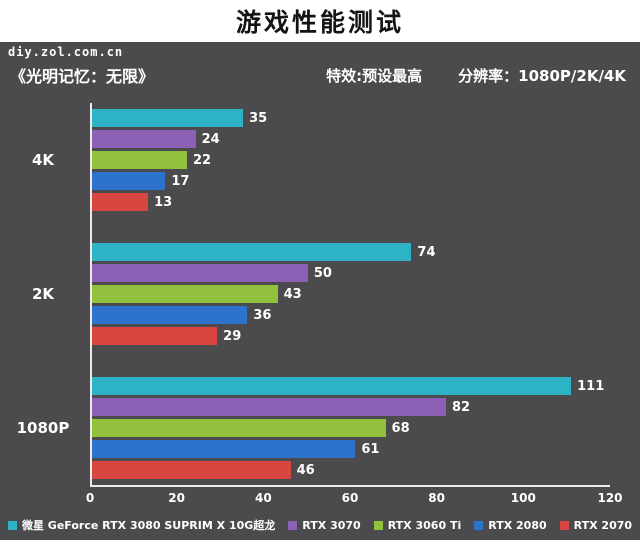 This screenshot has height=540, width=640. Describe the element at coordinates (351, 315) in the screenshot. I see `bar-row: 36` at that location.